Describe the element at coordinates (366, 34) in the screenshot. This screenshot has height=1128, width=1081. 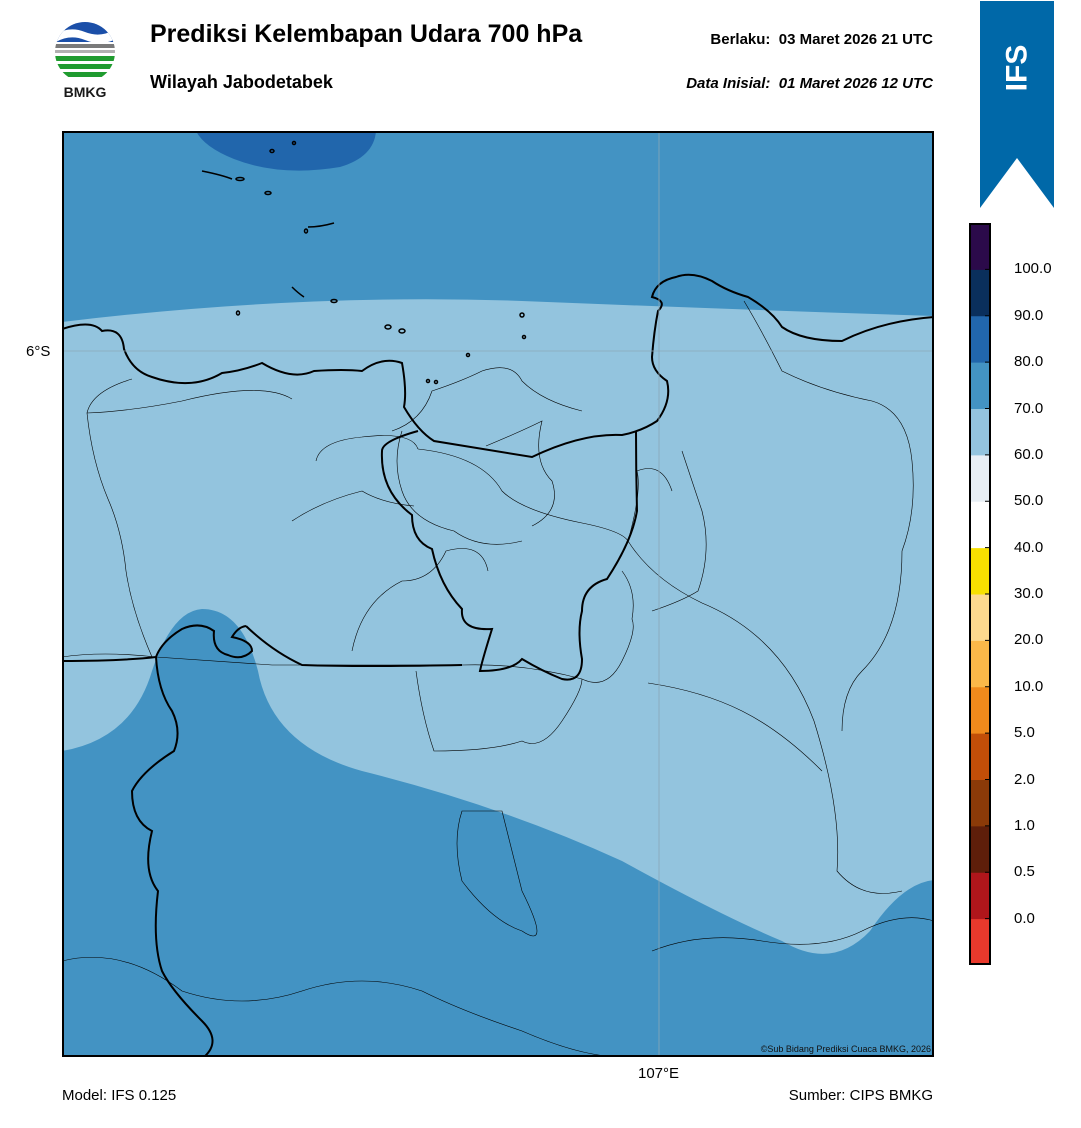
I see `chart-title: Prediksi Kelembapan Udara 700 hPa` at that location.